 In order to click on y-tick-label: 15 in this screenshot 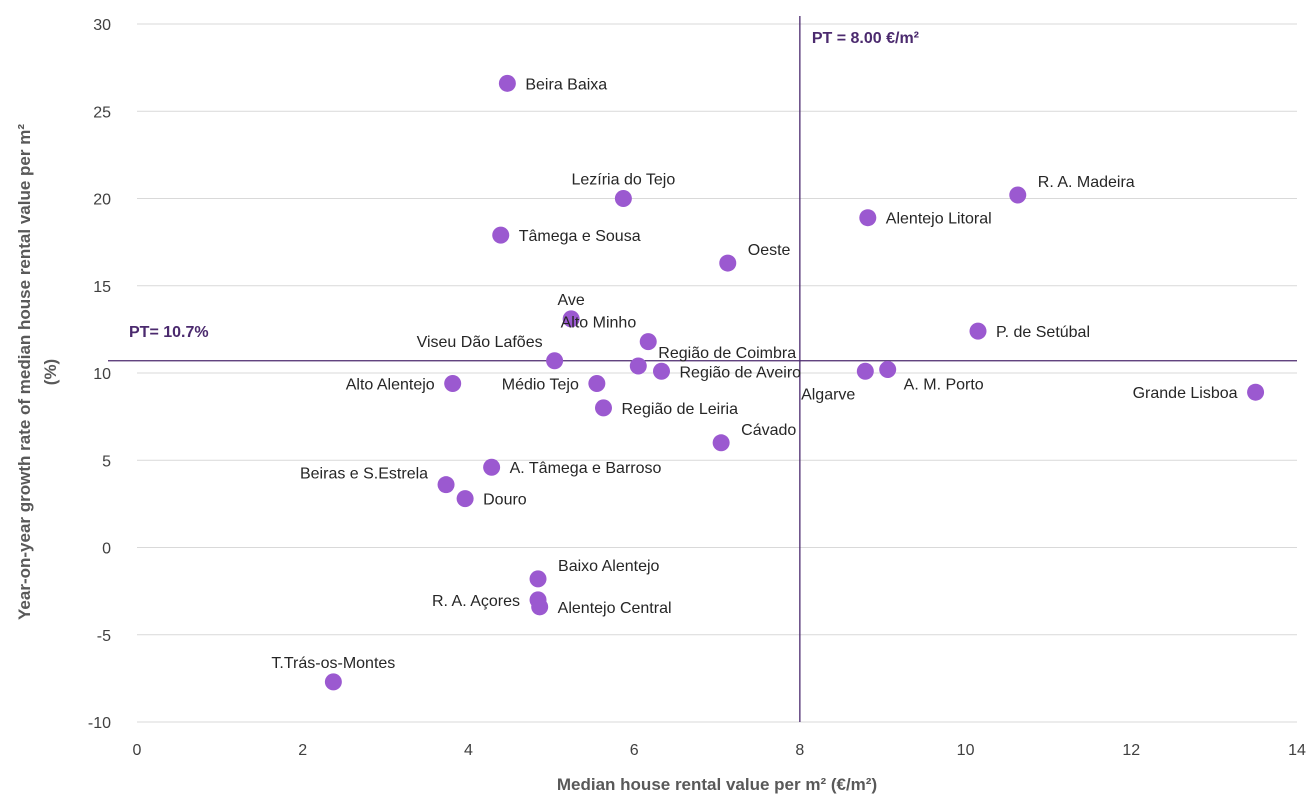, I will do `click(102, 287)`.